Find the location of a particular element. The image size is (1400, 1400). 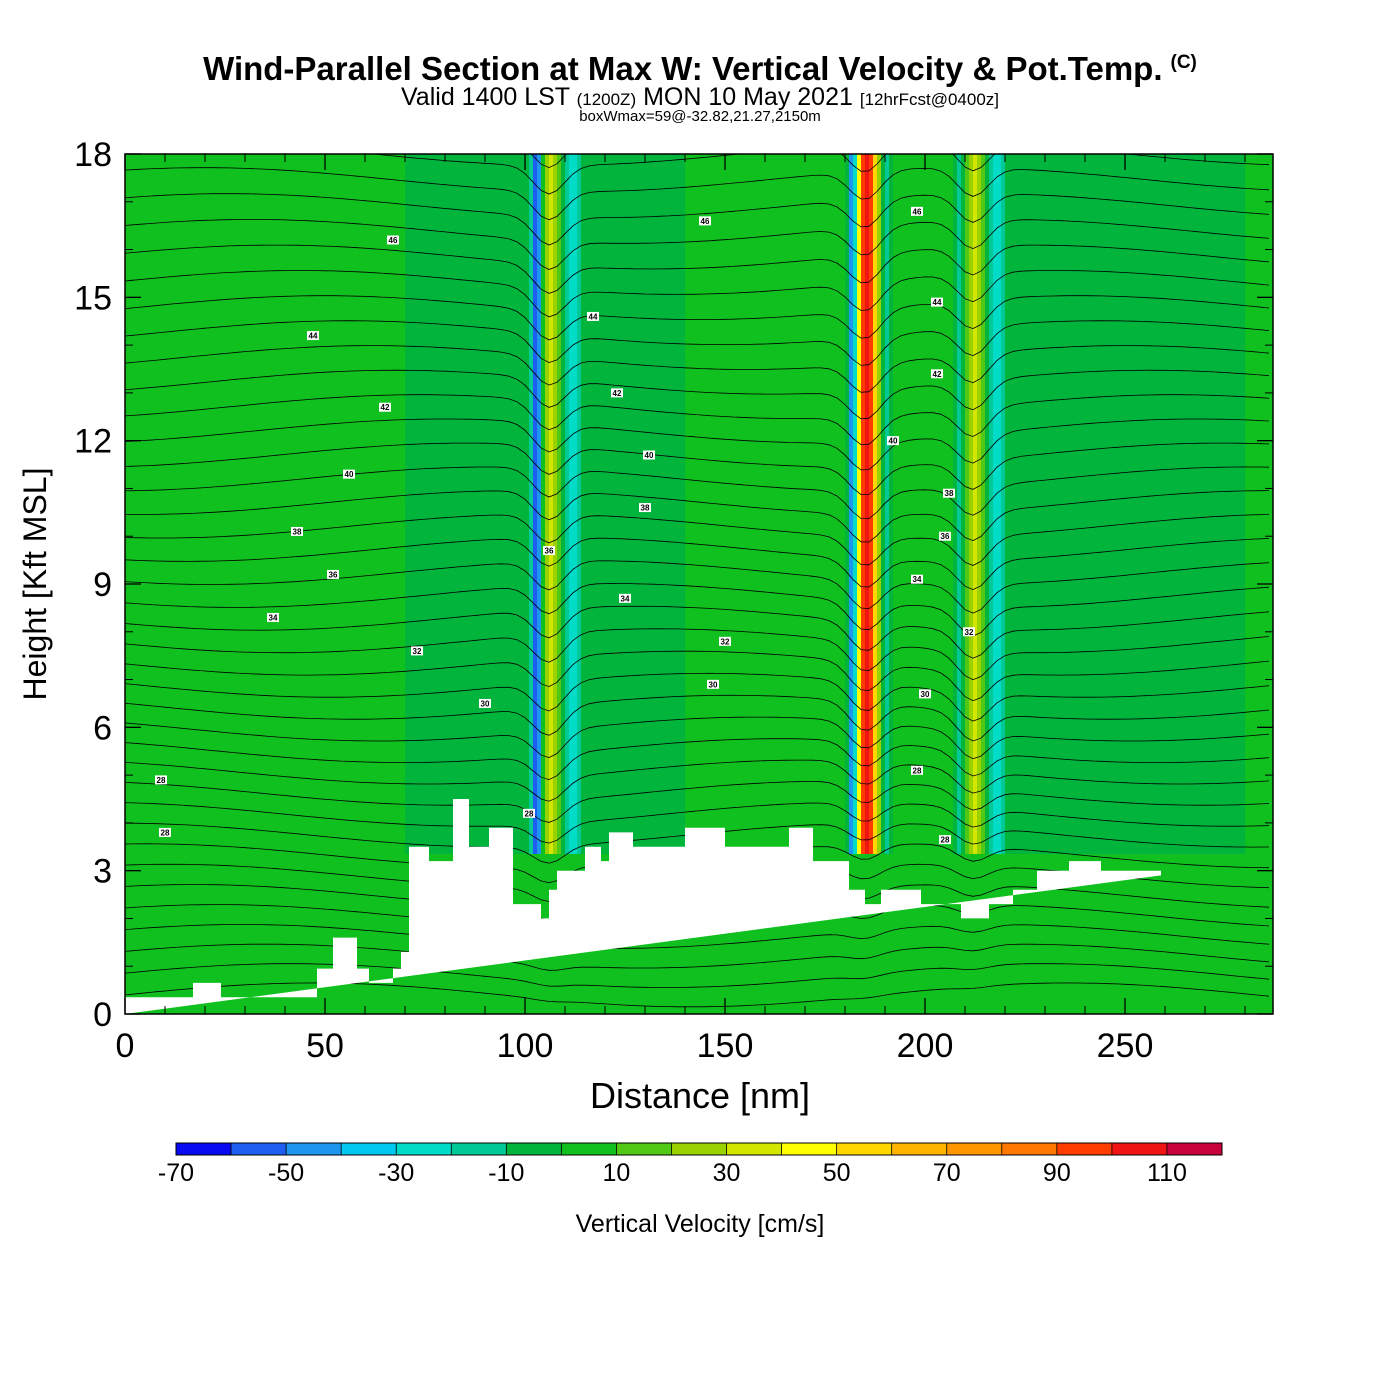

contour-label: 28 is located at coordinates (917, 770).